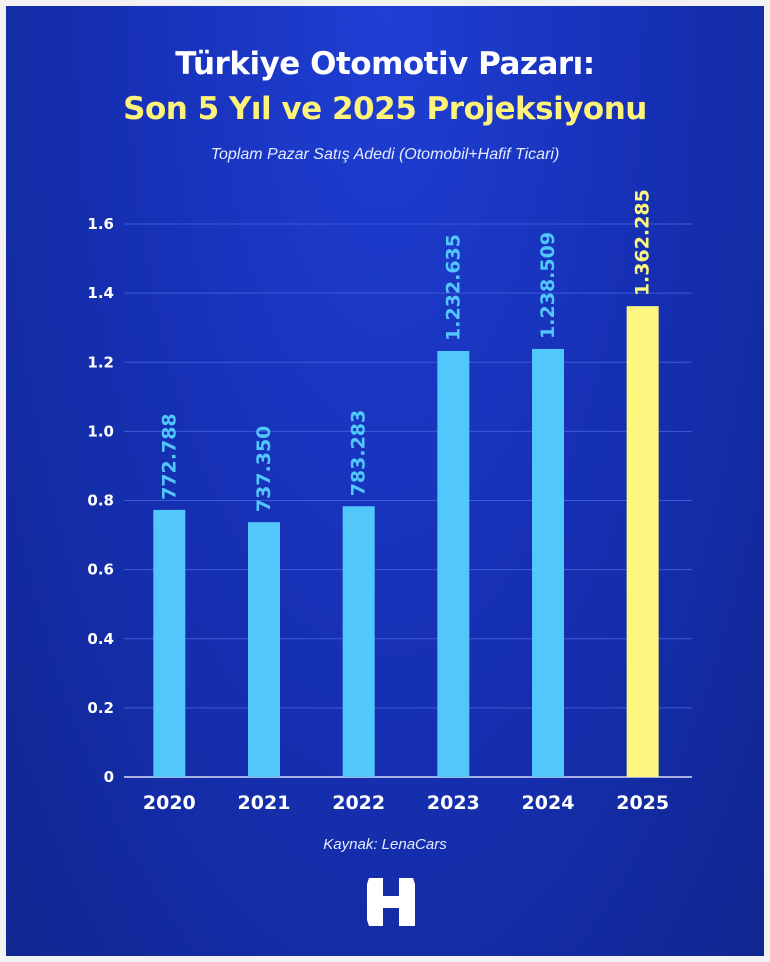  What do you see at coordinates (100, 570) in the screenshot?
I see `y-tick-label: 0.6` at bounding box center [100, 570].